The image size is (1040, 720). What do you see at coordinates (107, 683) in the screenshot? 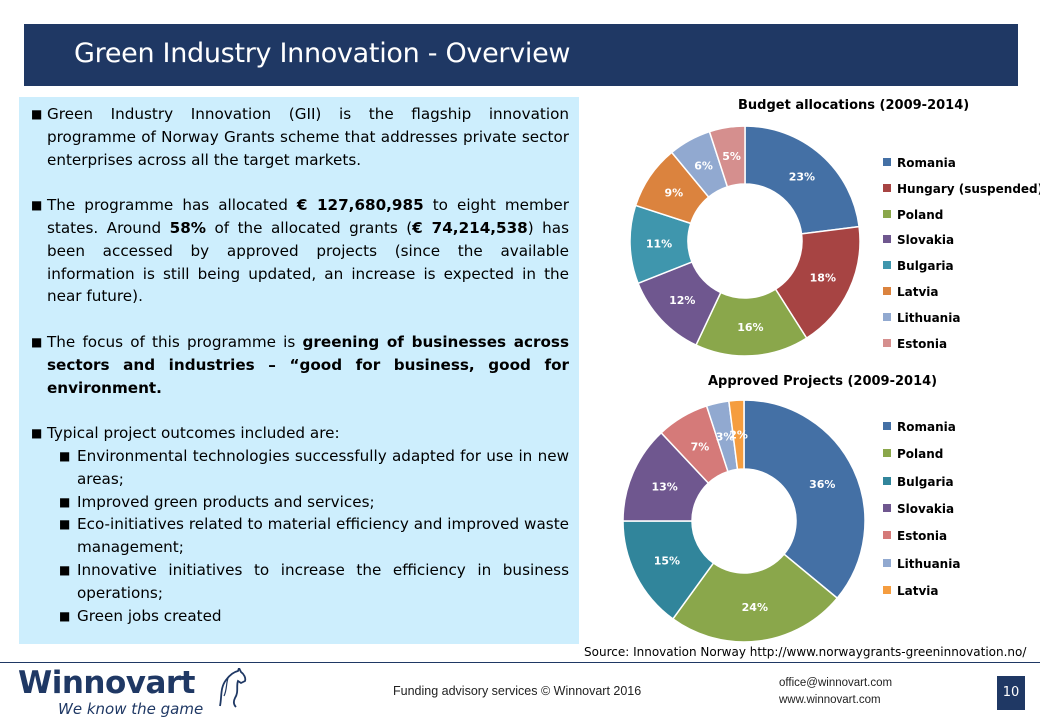
I see `logo-name: Winnovart` at bounding box center [107, 683].